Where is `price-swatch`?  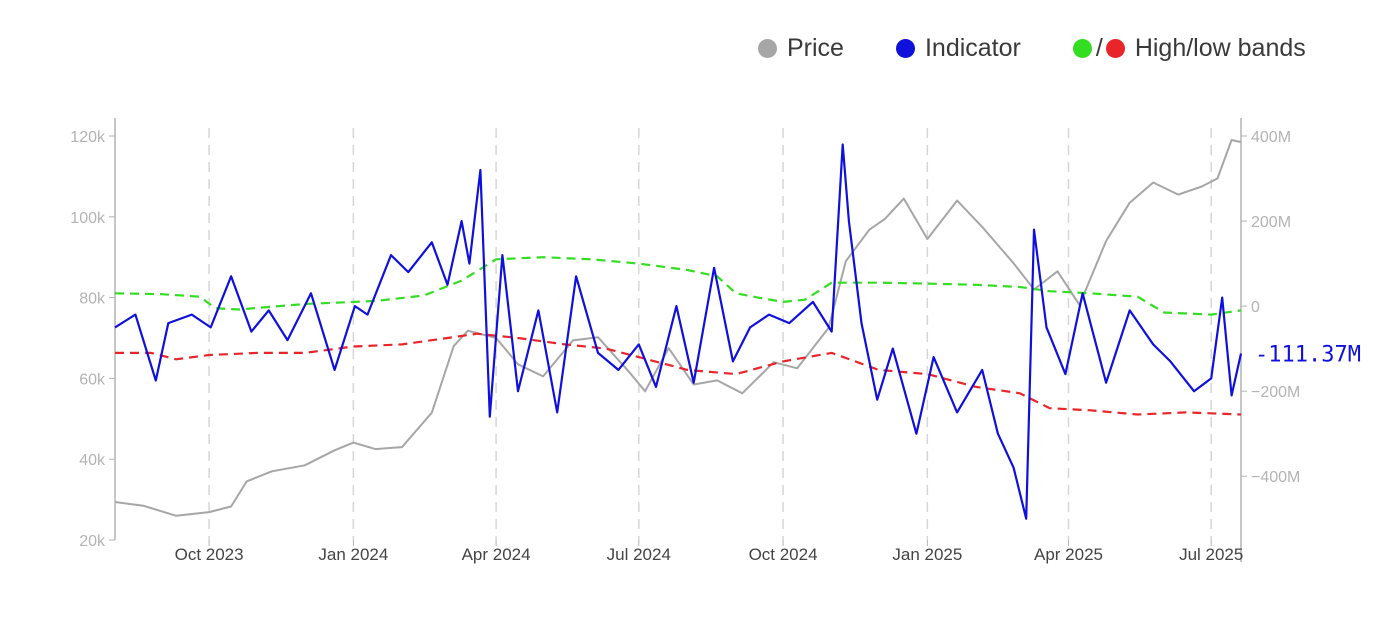
price-swatch is located at coordinates (767, 48).